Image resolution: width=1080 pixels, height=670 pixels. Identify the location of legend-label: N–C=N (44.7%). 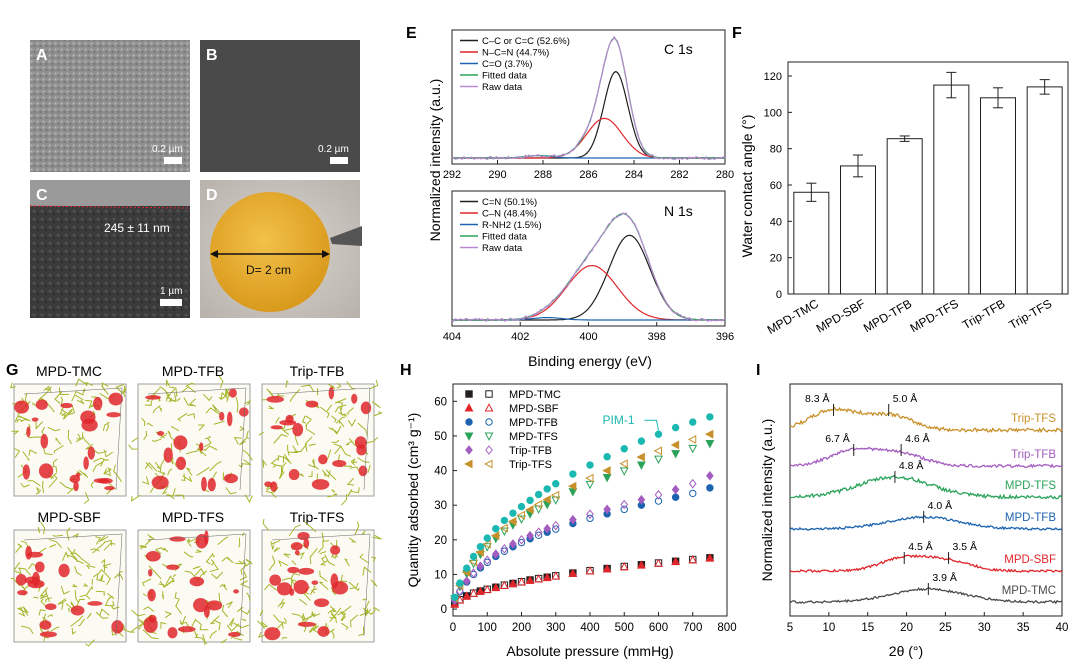
(515, 53).